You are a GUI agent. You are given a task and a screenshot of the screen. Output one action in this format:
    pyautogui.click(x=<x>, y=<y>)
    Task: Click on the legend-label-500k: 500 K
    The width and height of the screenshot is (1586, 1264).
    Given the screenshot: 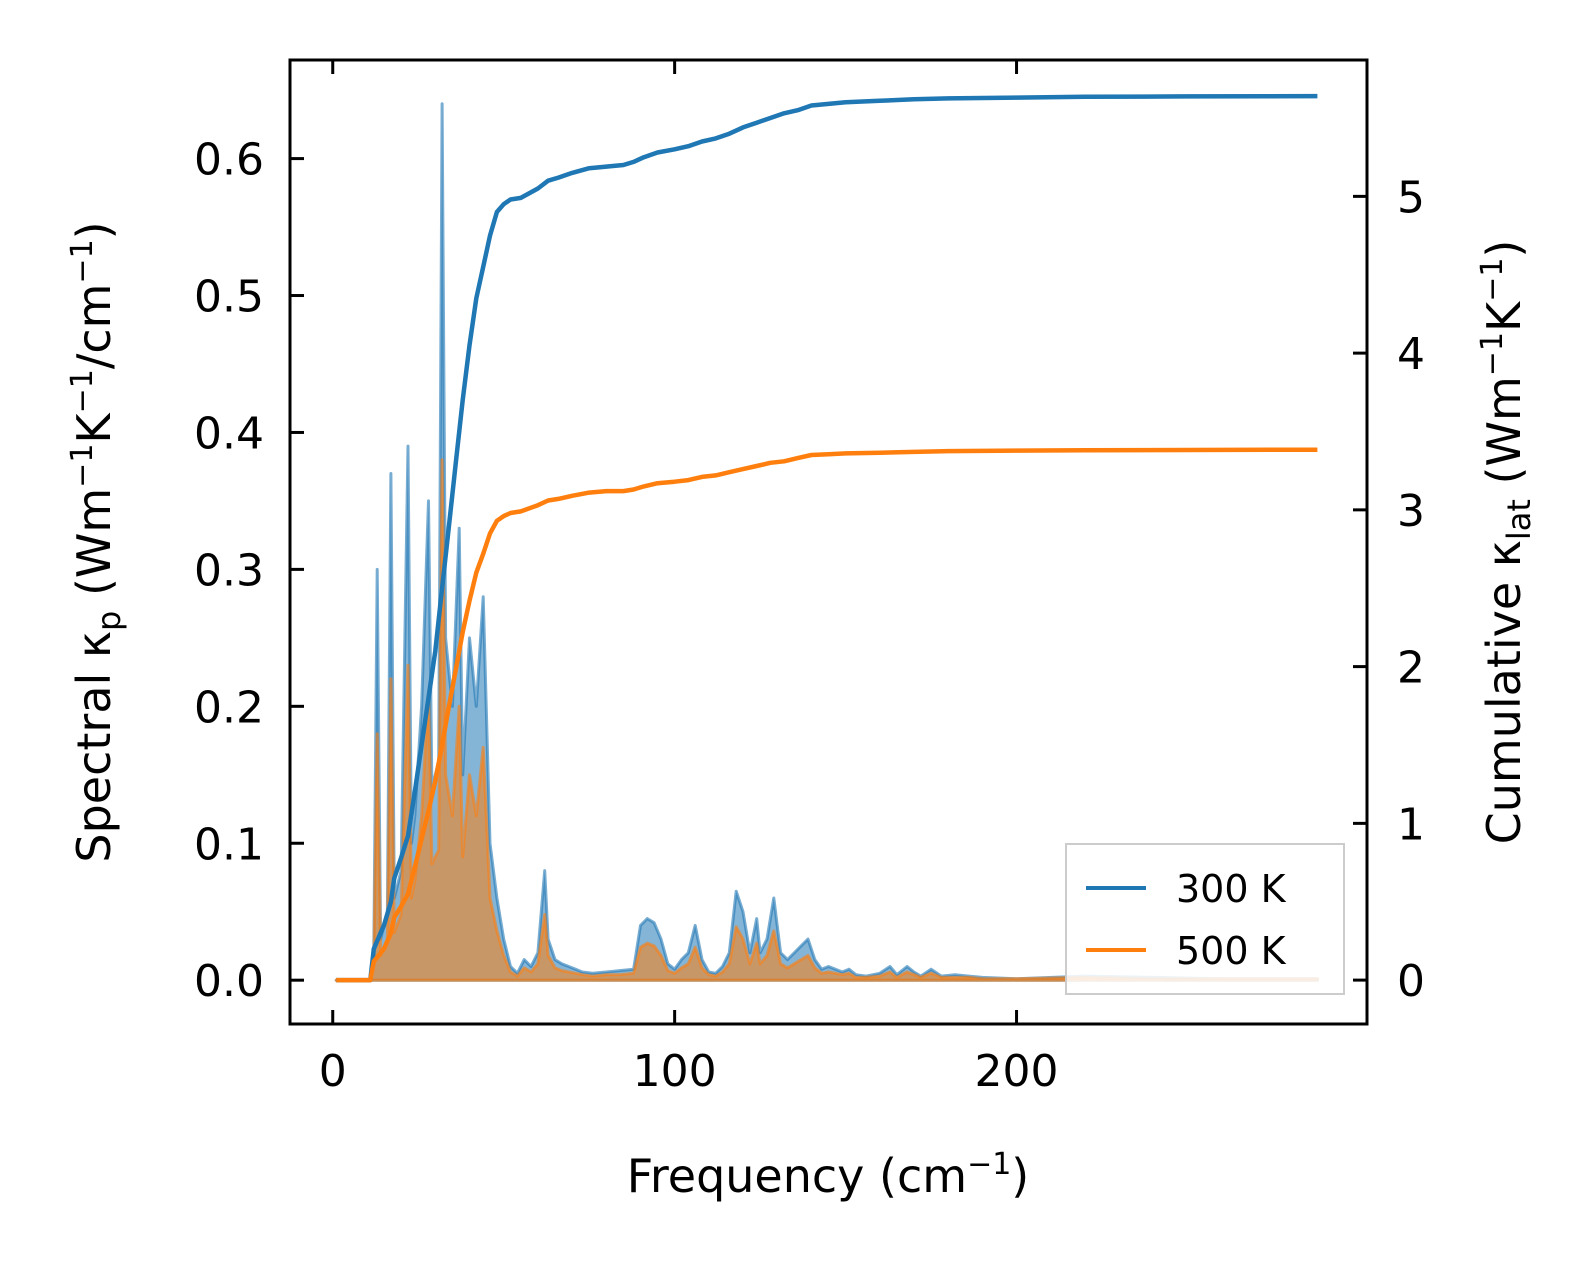 What is the action you would take?
    pyautogui.click(x=1231, y=951)
    